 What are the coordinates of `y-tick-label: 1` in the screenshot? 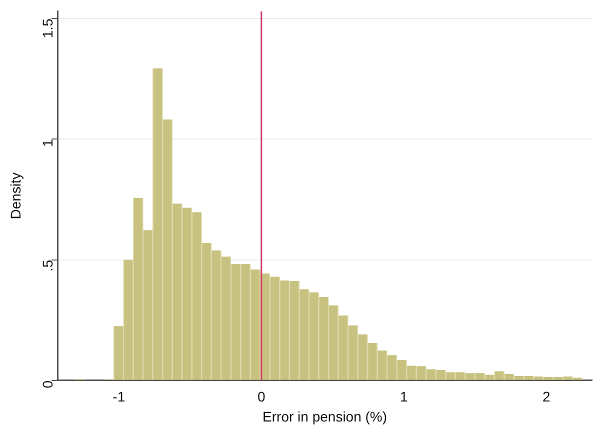 It's located at (47, 143).